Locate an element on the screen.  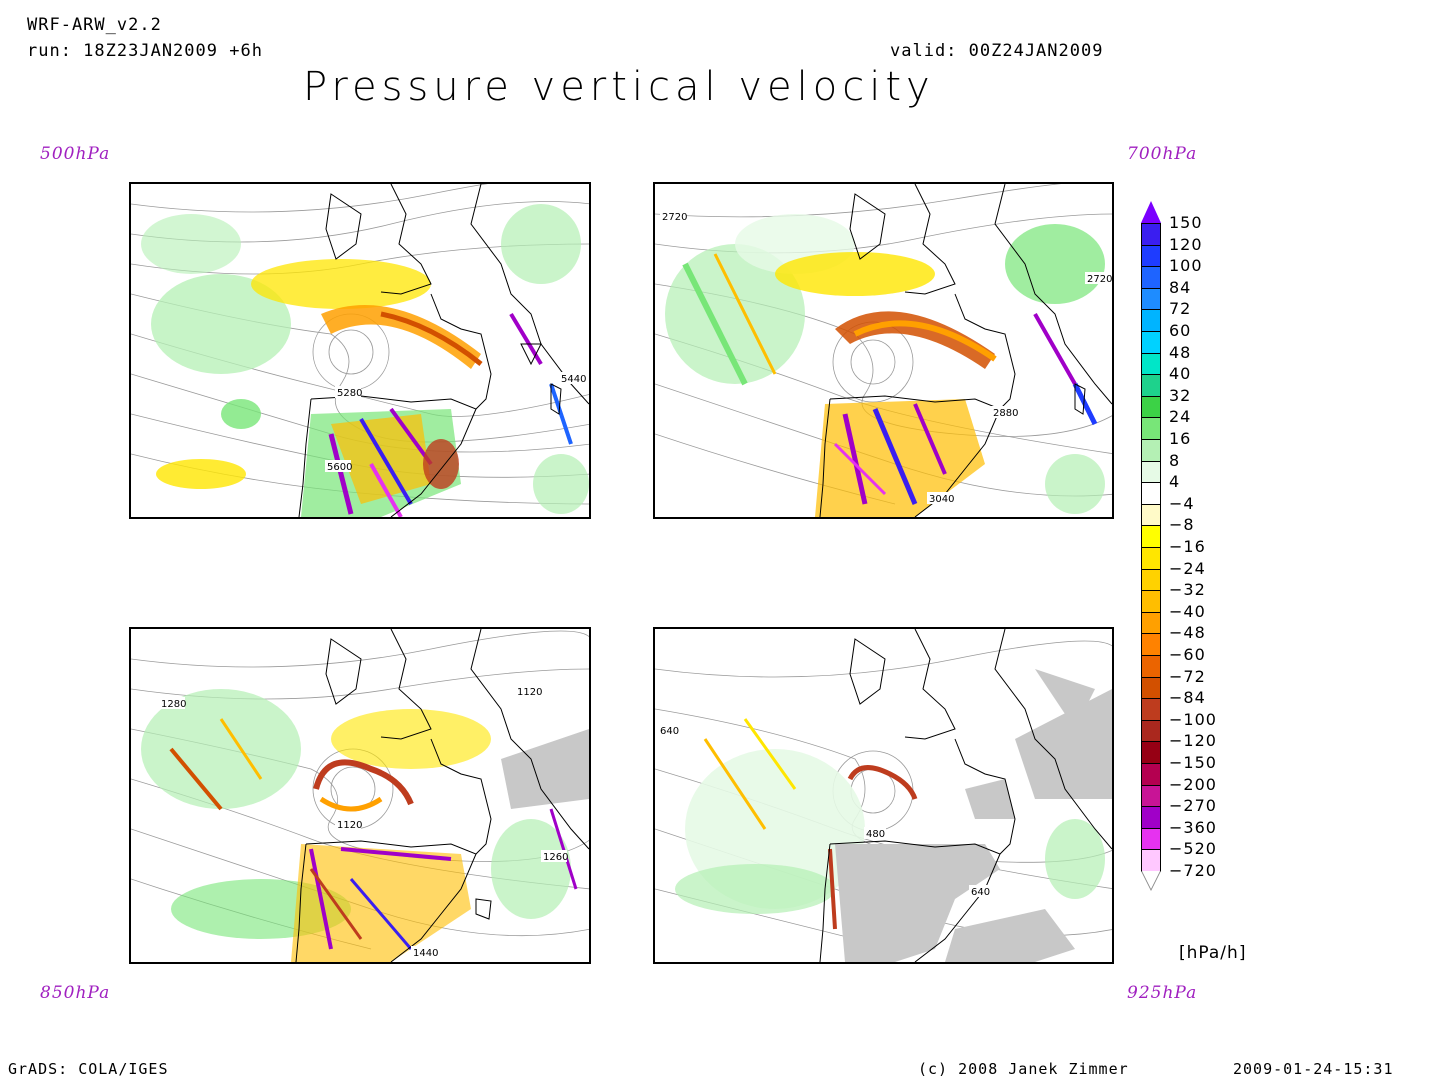
map-500hpa-svg: 5280 5440 5600 is located at coordinates (360, 350).